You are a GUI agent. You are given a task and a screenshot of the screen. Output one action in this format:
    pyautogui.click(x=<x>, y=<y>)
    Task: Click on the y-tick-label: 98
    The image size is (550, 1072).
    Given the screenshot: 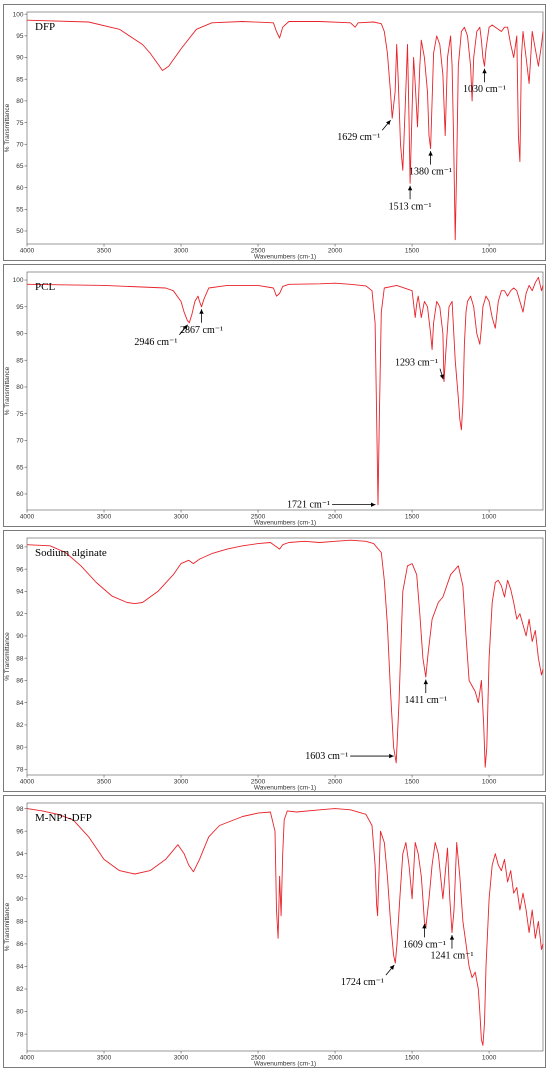 What is the action you would take?
    pyautogui.click(x=20, y=547)
    